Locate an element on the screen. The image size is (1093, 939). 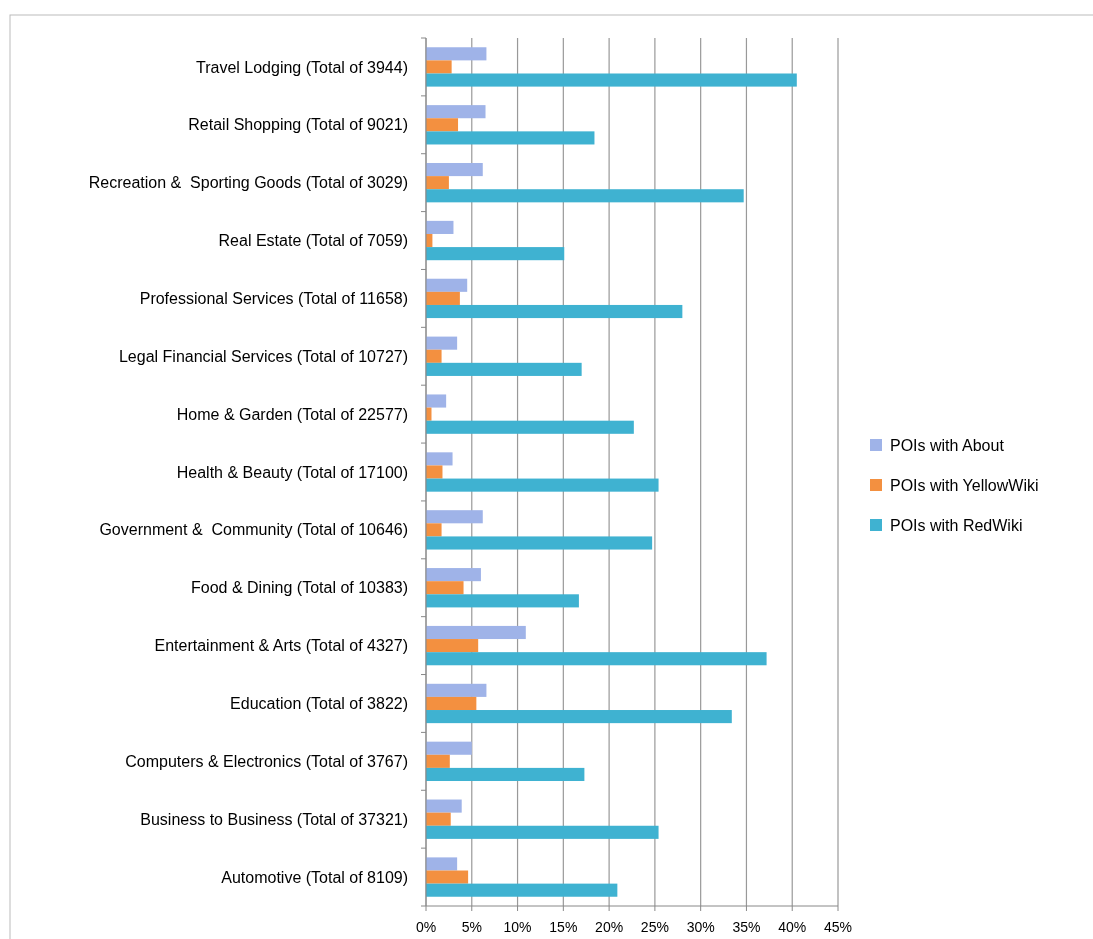
legend-label: POIs with About is located at coordinates (947, 445).